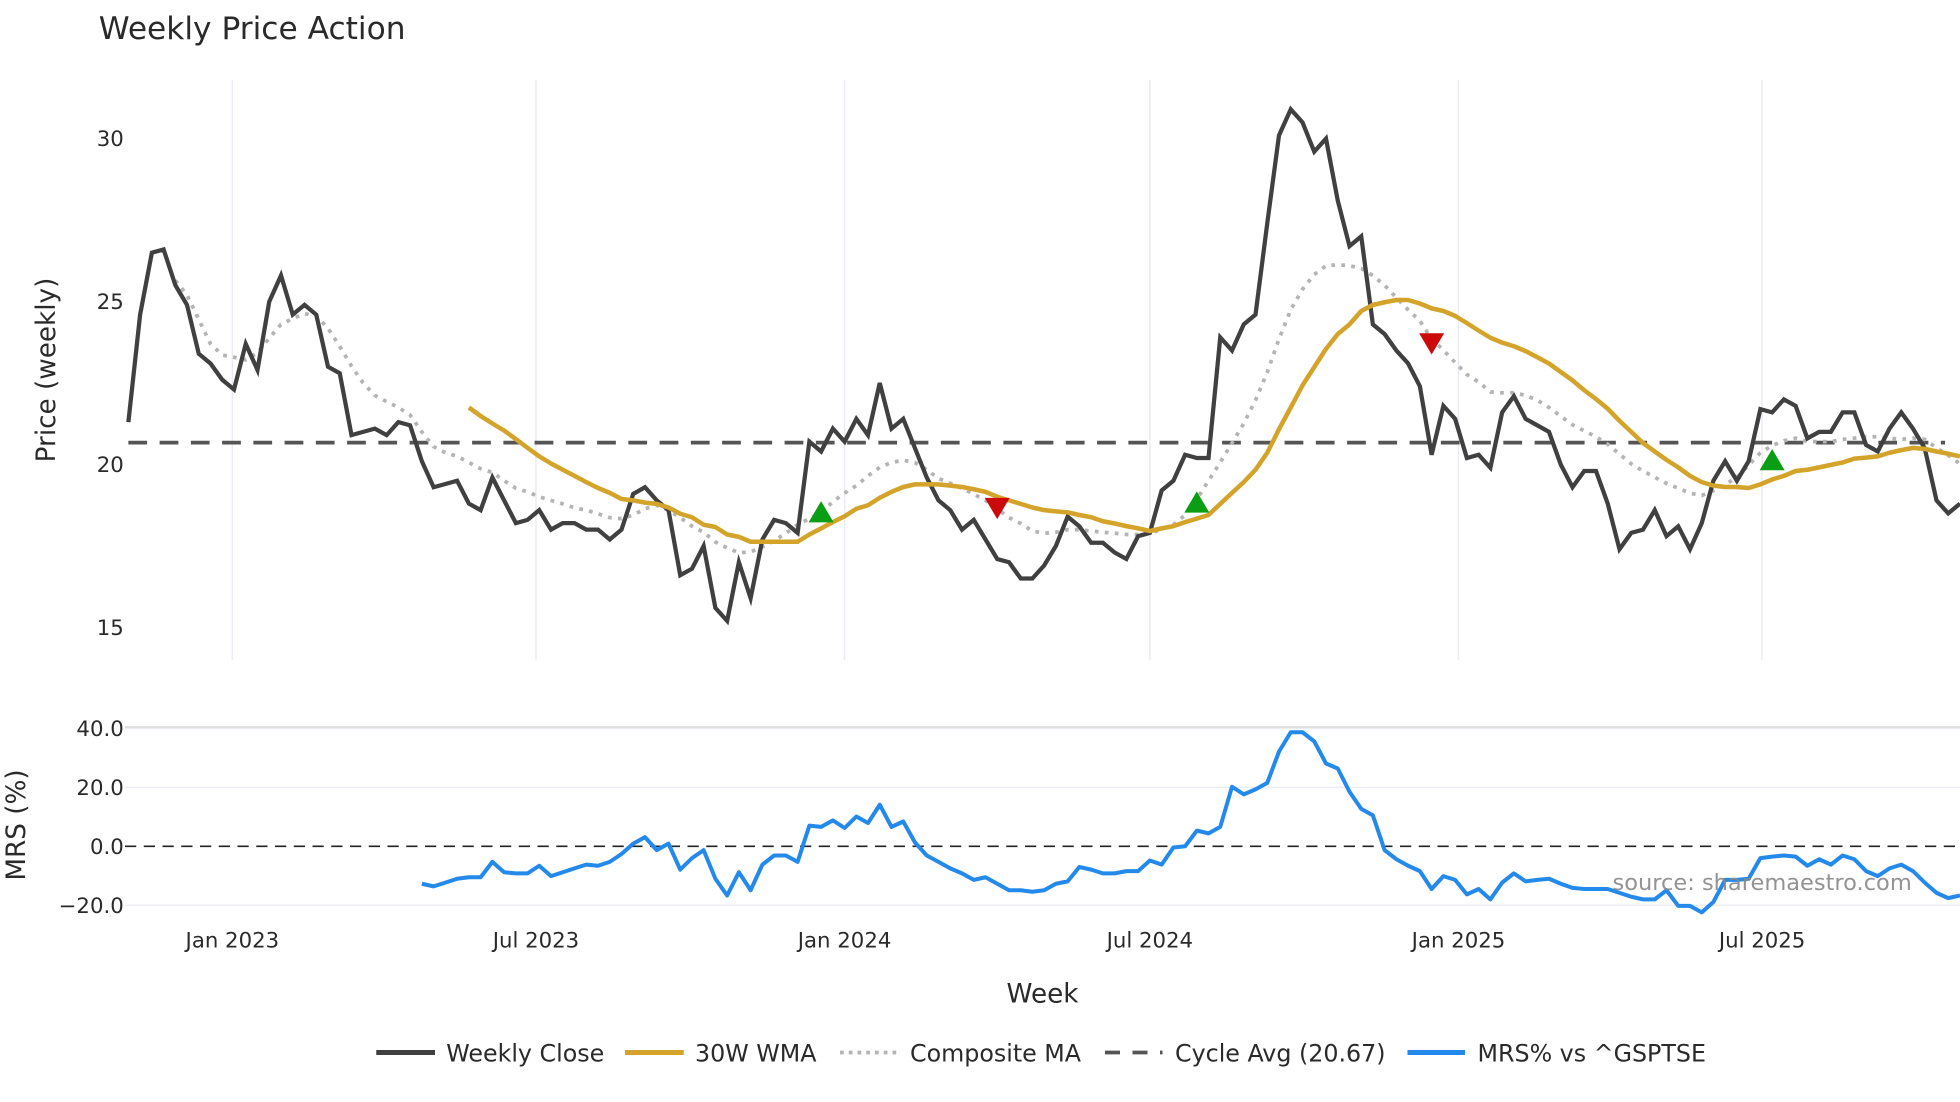  I want to click on source-annotation: source: sharemaestro.com, so click(1762, 883).